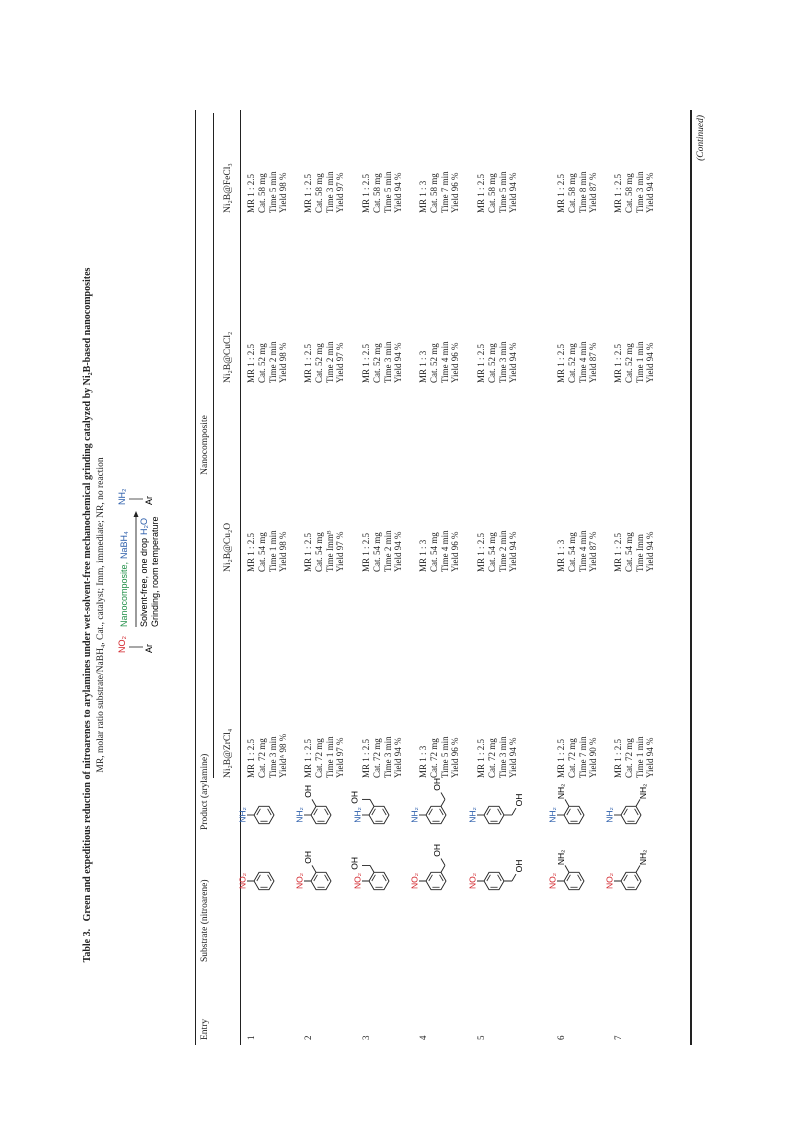 This screenshot has width=793, height=1121. What do you see at coordinates (582, 192) in the screenshot?
I see `result-line: Time 8 min` at bounding box center [582, 192].